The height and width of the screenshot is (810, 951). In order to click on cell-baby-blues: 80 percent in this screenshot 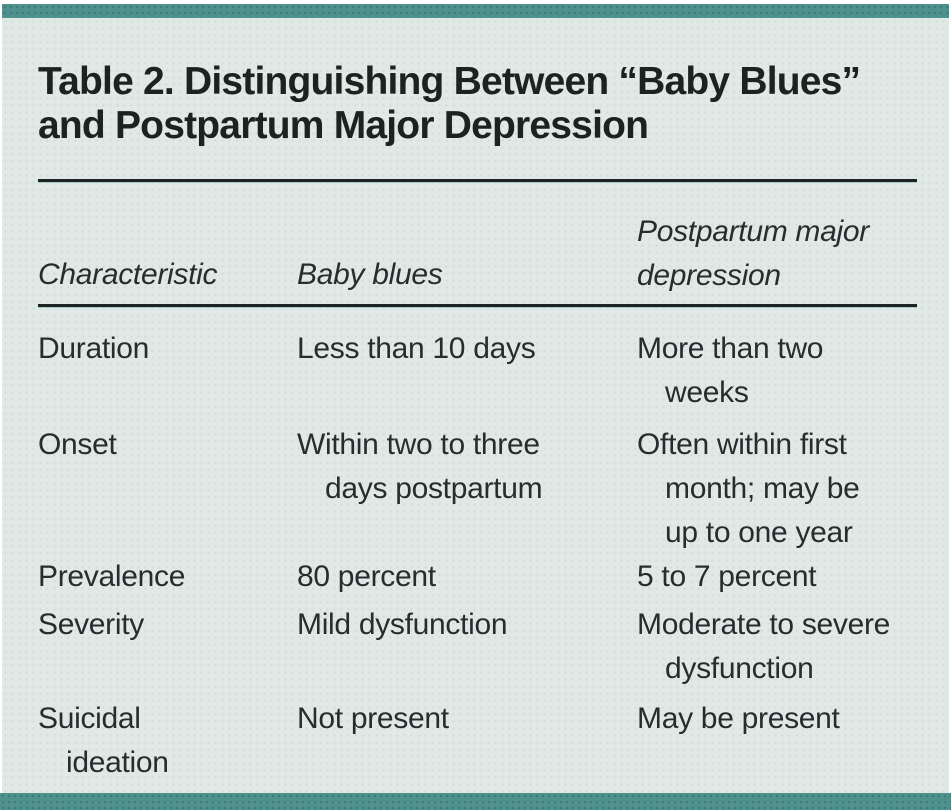, I will do `click(366, 576)`.